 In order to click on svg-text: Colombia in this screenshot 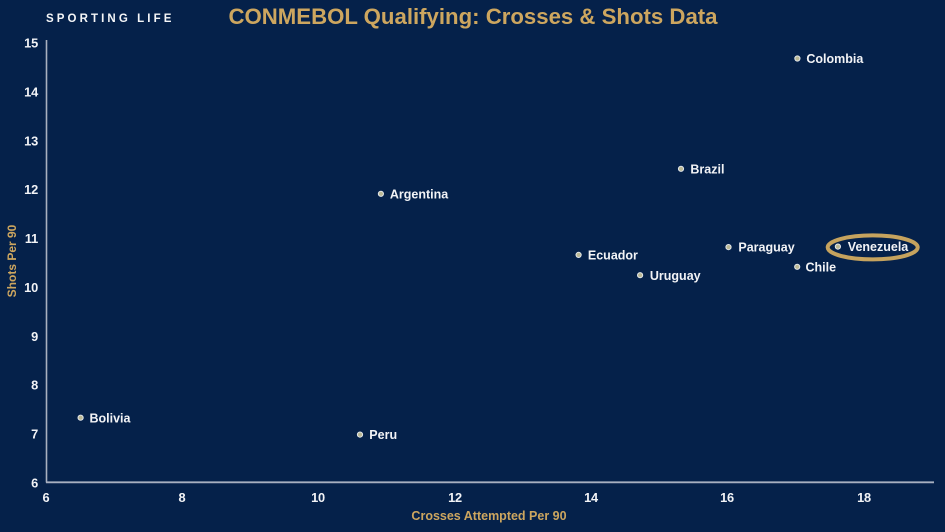, I will do `click(835, 59)`.